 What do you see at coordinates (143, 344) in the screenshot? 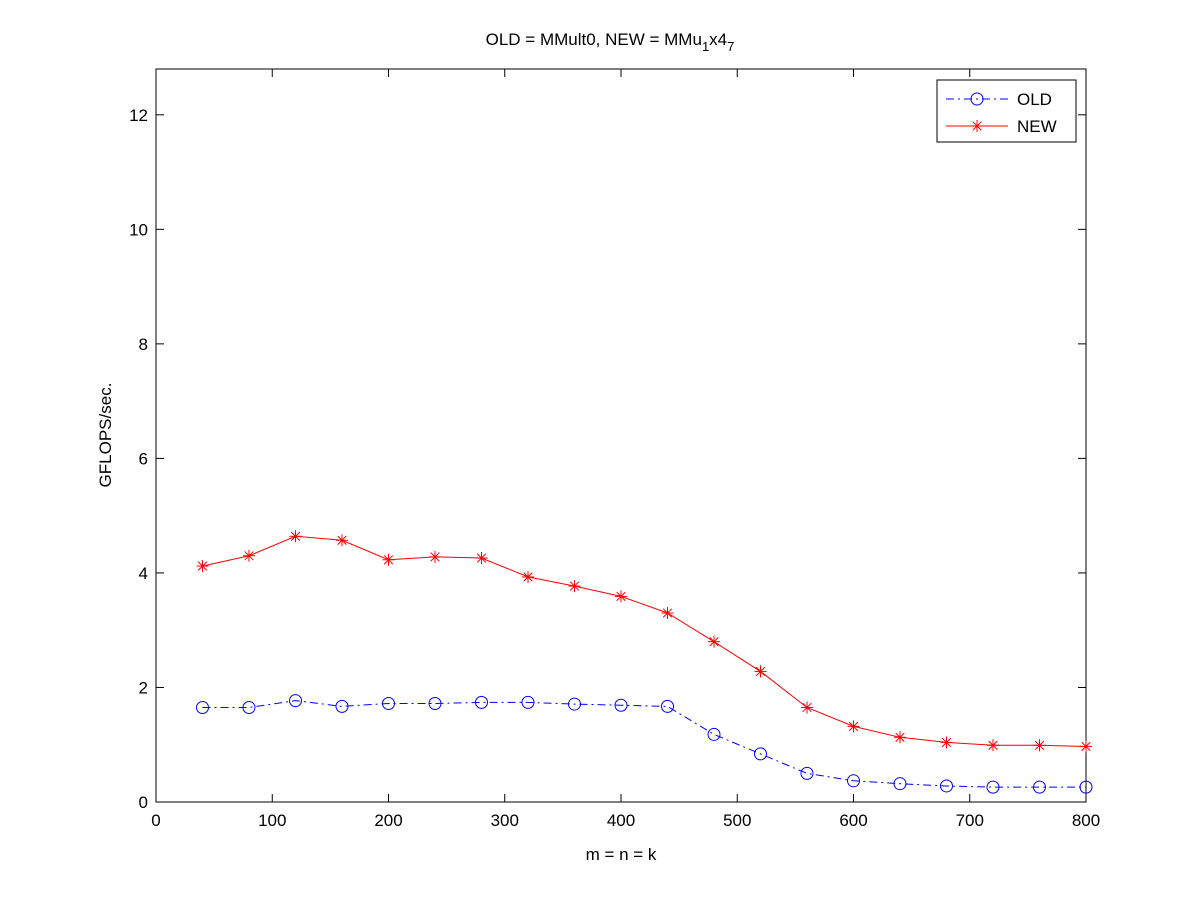
I see `y-tick-label: 8` at bounding box center [143, 344].